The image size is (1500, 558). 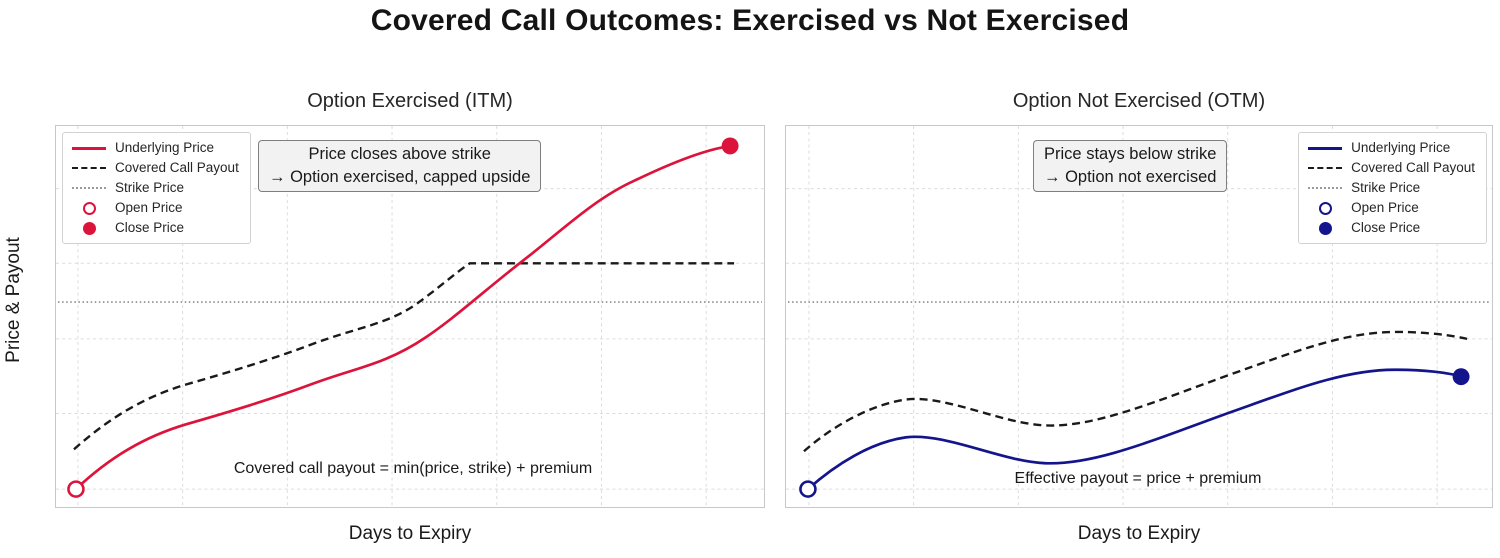 I want to click on left-close-price-marker, so click(x=730, y=146).